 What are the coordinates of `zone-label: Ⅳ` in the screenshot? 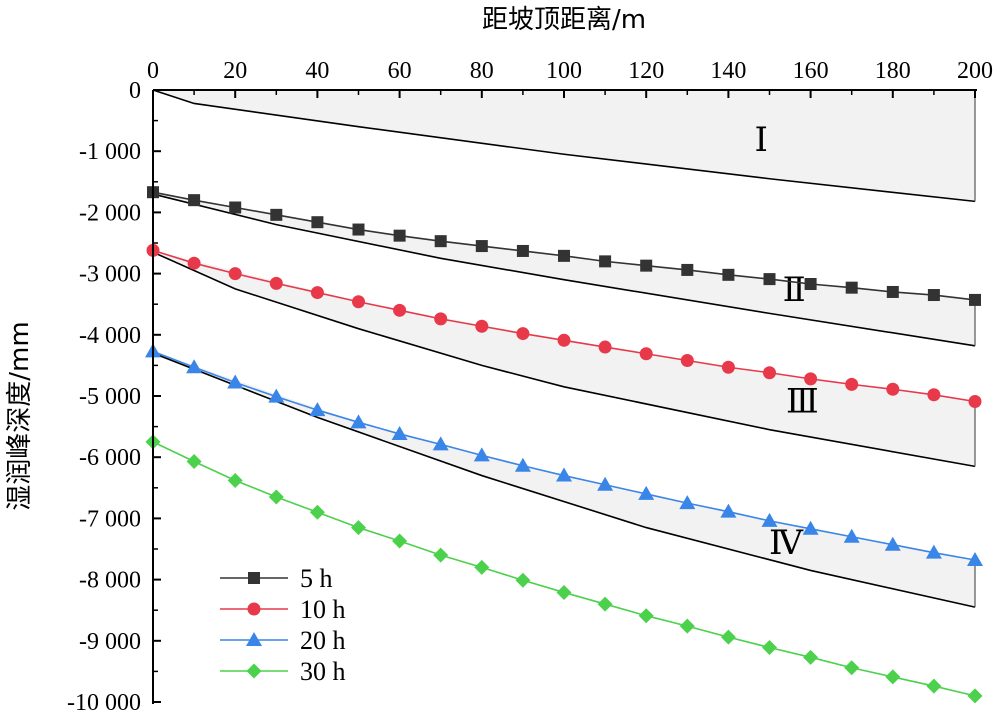 It's located at (786, 543).